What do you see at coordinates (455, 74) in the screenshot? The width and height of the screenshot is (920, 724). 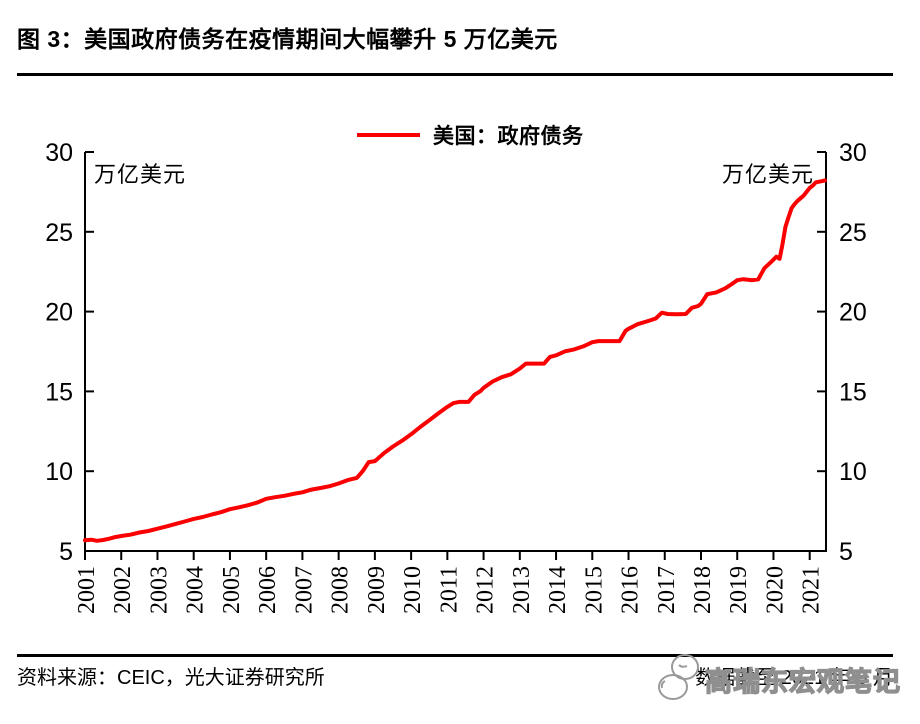 I see `title-divider` at bounding box center [455, 74].